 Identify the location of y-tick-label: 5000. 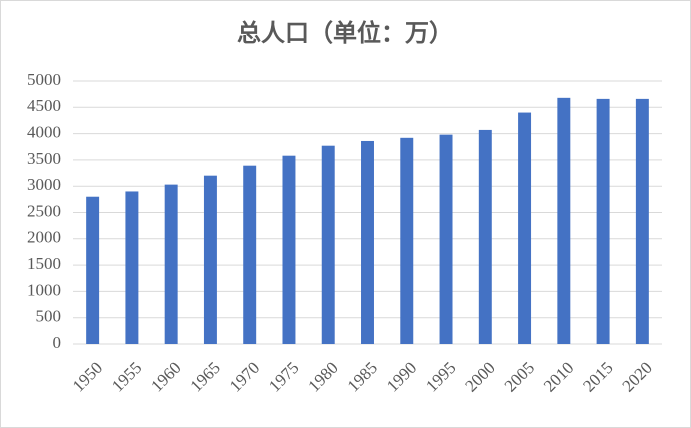
(44, 79).